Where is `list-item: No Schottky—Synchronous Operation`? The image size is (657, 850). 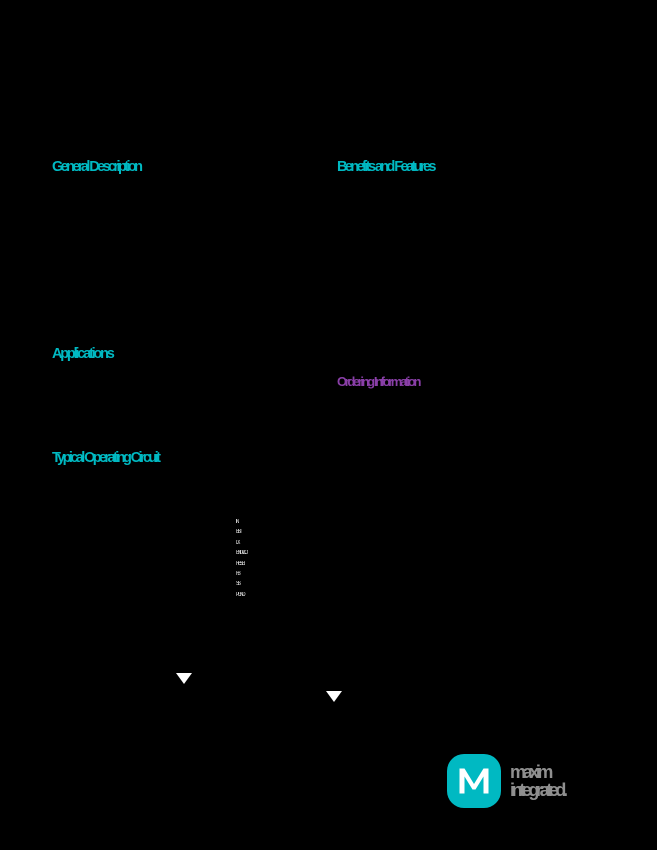
list-item: No Schottky—Synchronous Operation is located at coordinates (402, 216).